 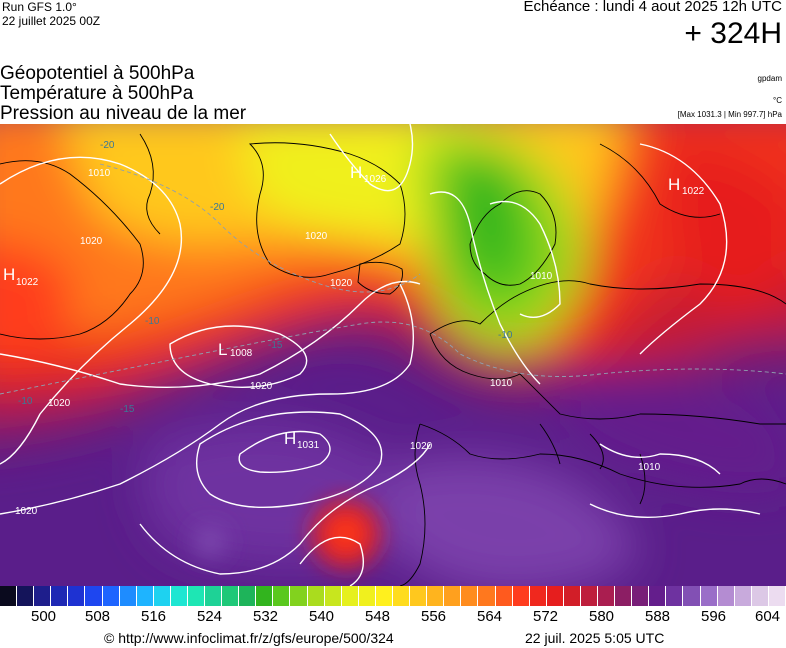 What do you see at coordinates (768, 616) in the screenshot?
I see `scale-label: 604` at bounding box center [768, 616].